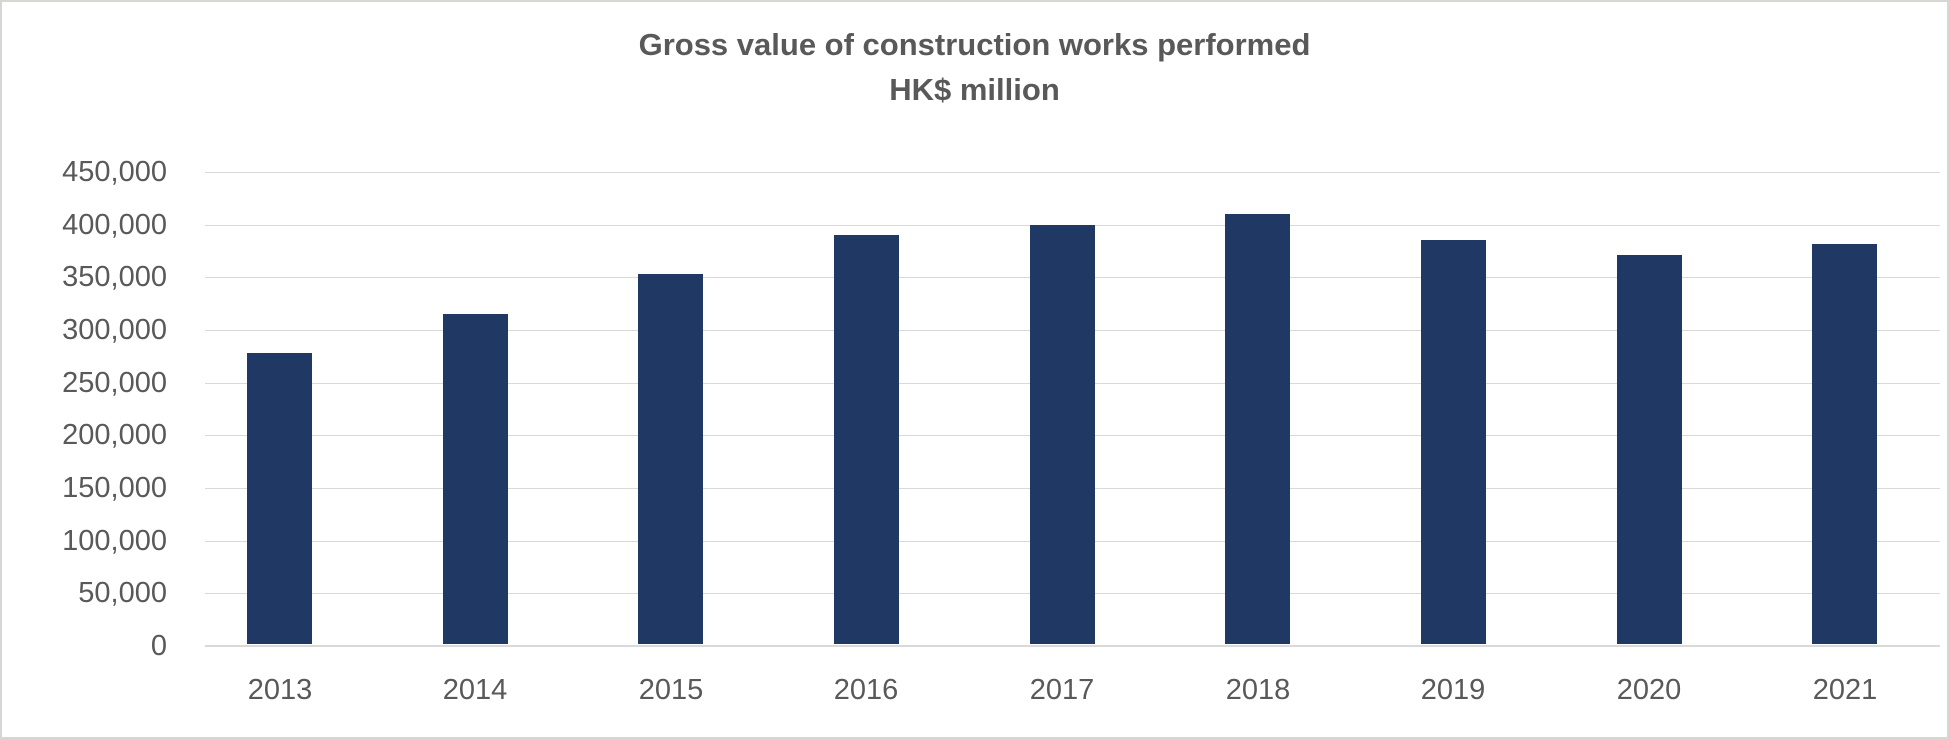 Image resolution: width=1949 pixels, height=739 pixels. What do you see at coordinates (1062, 434) in the screenshot?
I see `bar-2017` at bounding box center [1062, 434].